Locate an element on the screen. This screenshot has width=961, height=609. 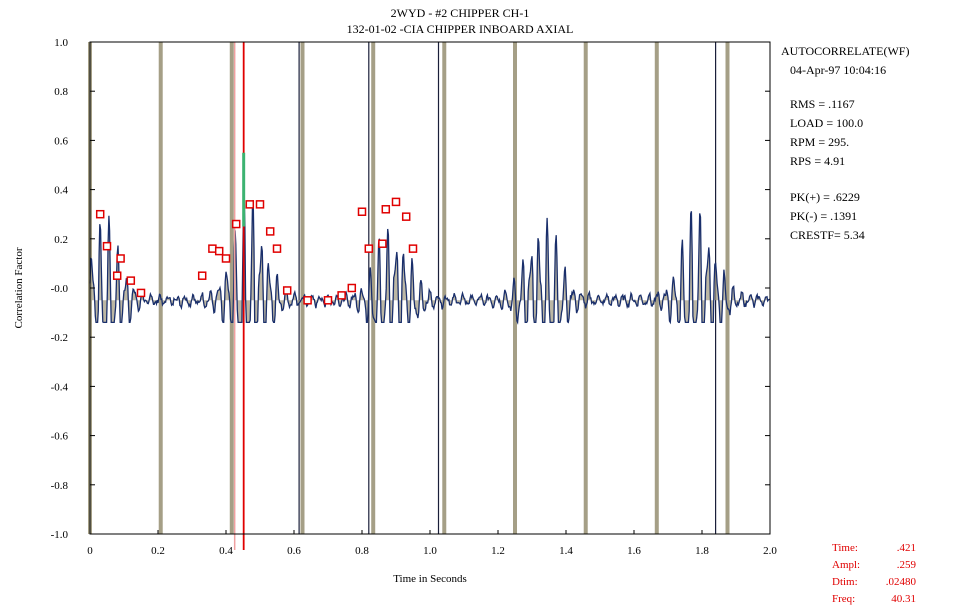
x-tick-label: 1.6 is located at coordinates (634, 551).